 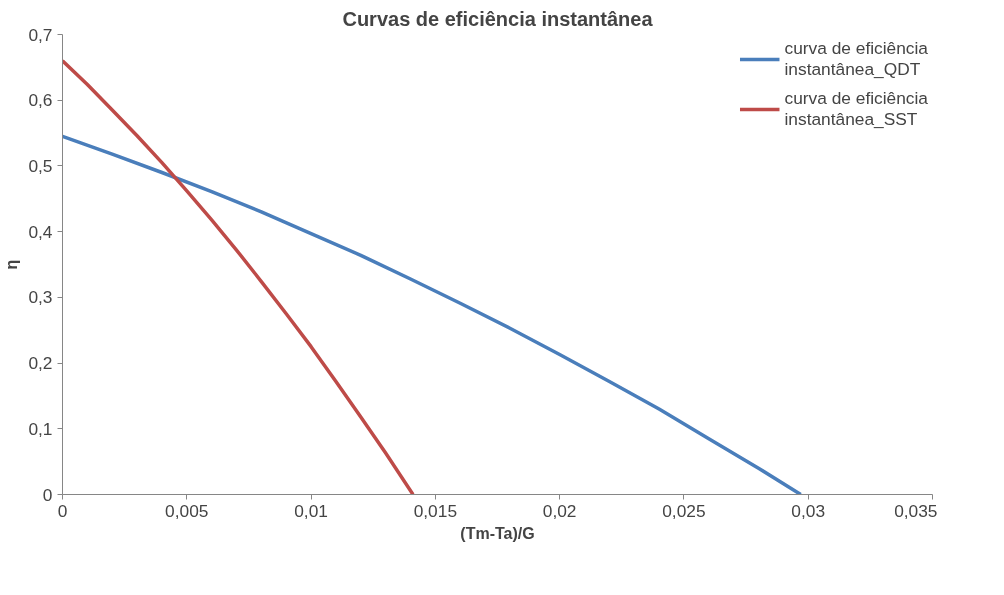 I want to click on y-tick-label: 0,4, so click(x=40, y=231).